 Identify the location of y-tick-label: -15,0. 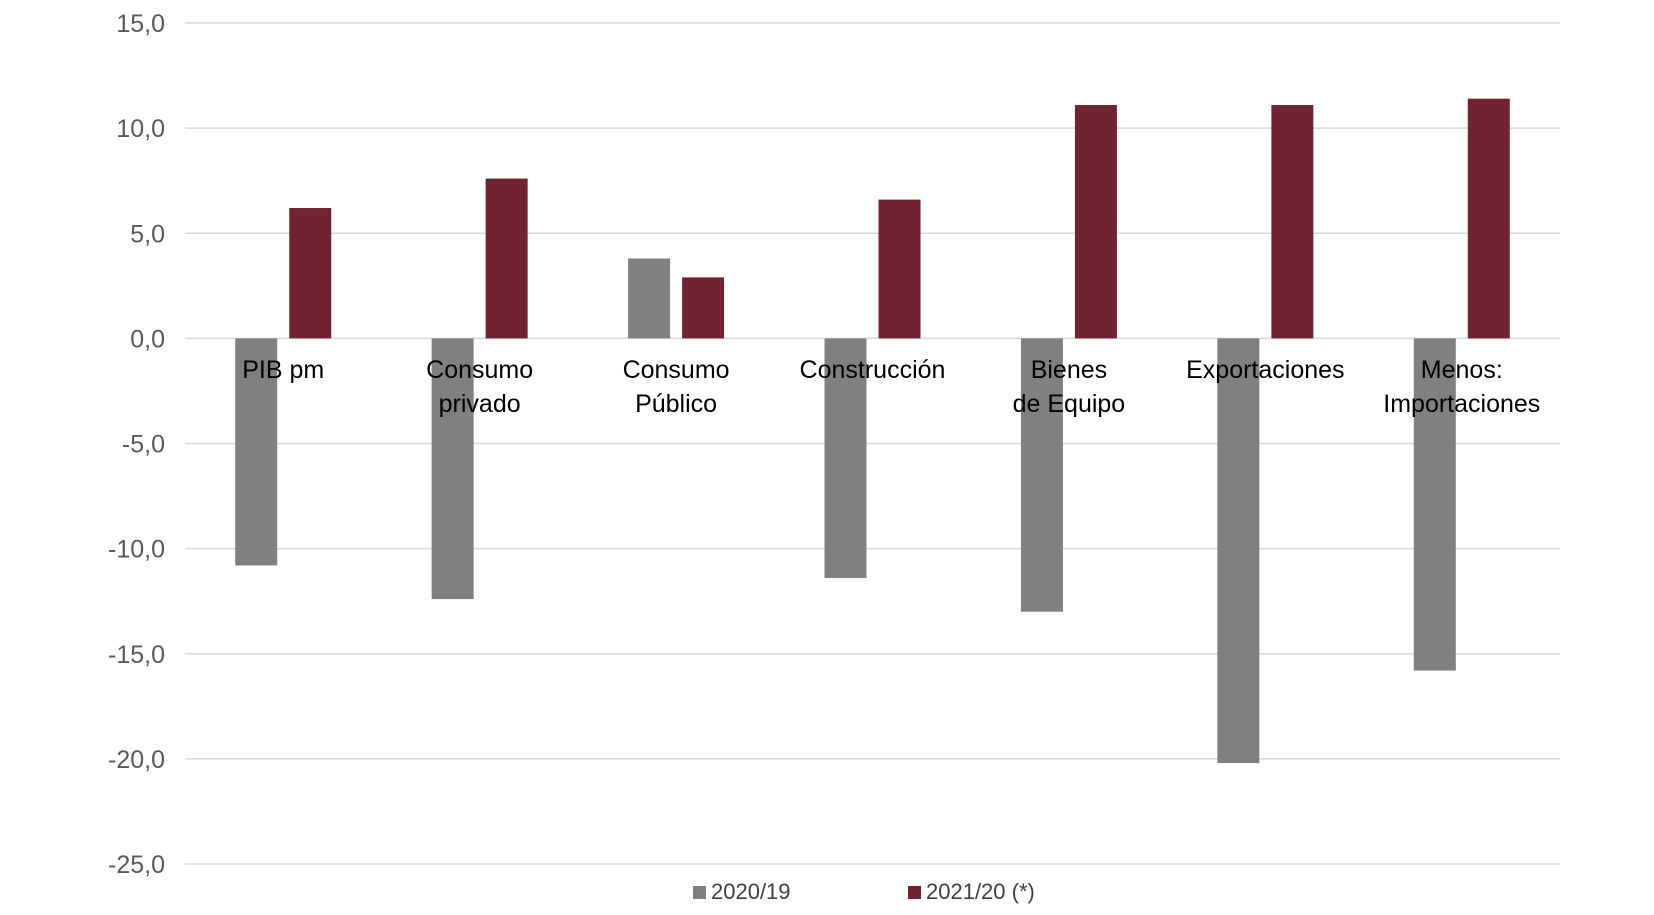
(136, 655).